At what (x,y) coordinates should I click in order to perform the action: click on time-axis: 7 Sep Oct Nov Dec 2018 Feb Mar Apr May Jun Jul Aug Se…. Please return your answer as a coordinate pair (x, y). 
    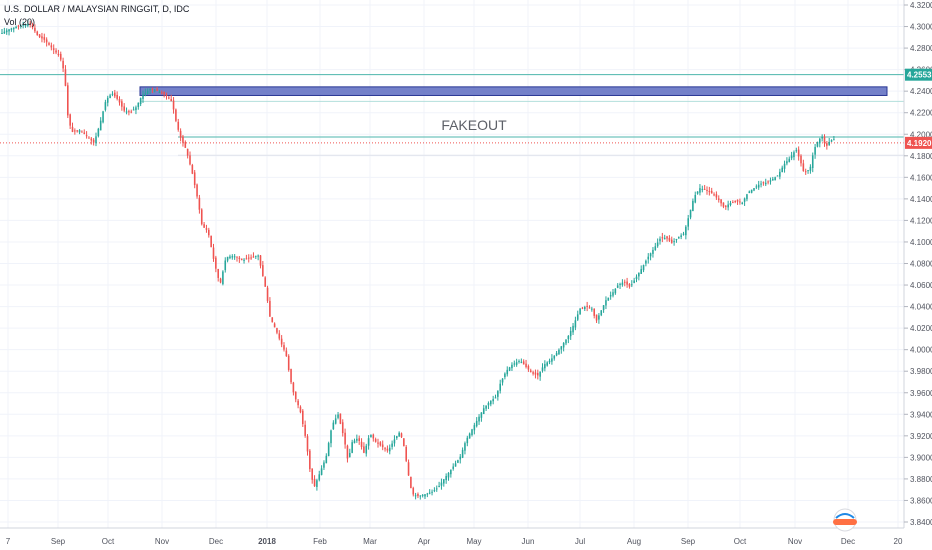
    Looking at the image, I should click on (454, 541).